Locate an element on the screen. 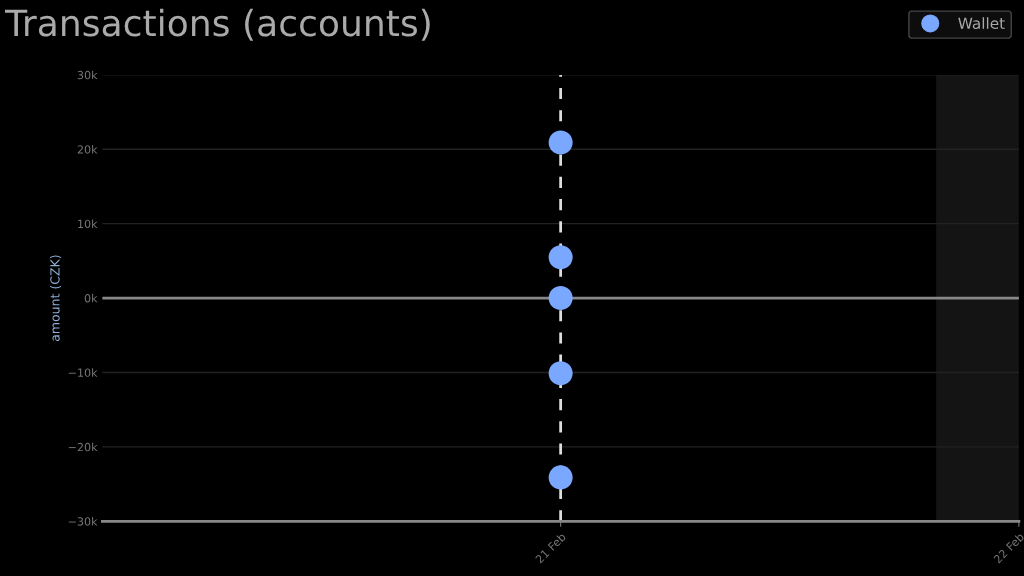  y-tick-label: −20k is located at coordinates (83, 447).